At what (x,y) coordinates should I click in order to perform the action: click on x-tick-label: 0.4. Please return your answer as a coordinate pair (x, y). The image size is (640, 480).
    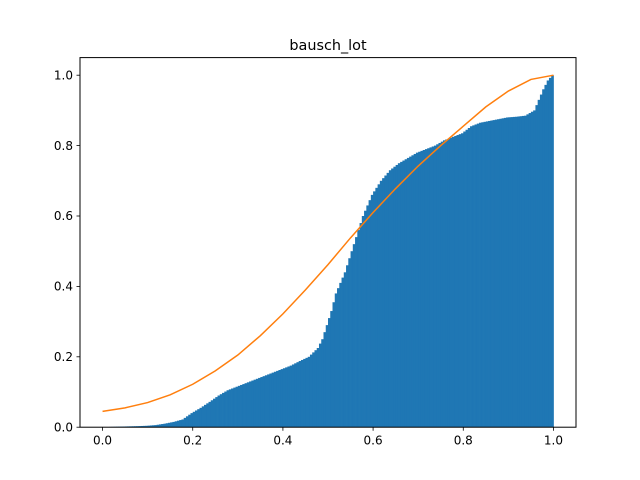
    Looking at the image, I should click on (282, 441).